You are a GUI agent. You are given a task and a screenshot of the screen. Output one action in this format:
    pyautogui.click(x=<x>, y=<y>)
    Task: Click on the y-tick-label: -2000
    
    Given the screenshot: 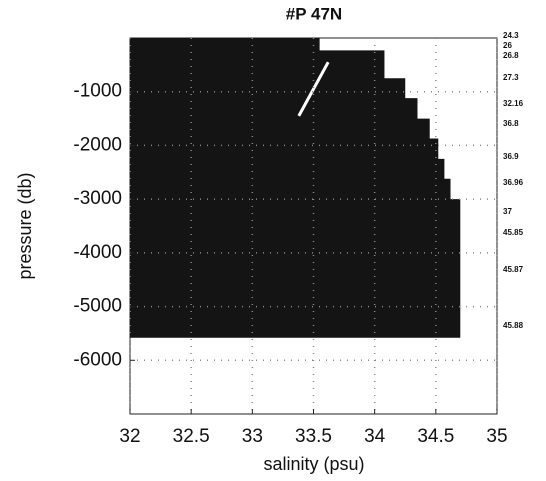 What is the action you would take?
    pyautogui.click(x=97, y=144)
    